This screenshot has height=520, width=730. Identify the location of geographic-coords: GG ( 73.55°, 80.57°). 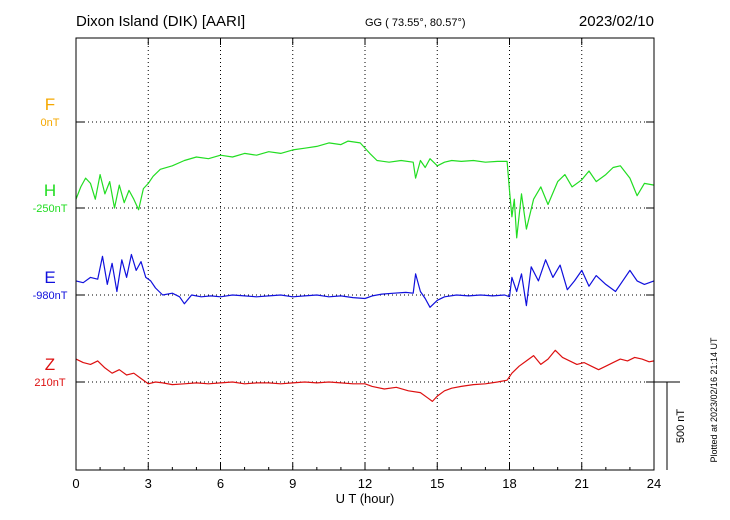
(415, 23).